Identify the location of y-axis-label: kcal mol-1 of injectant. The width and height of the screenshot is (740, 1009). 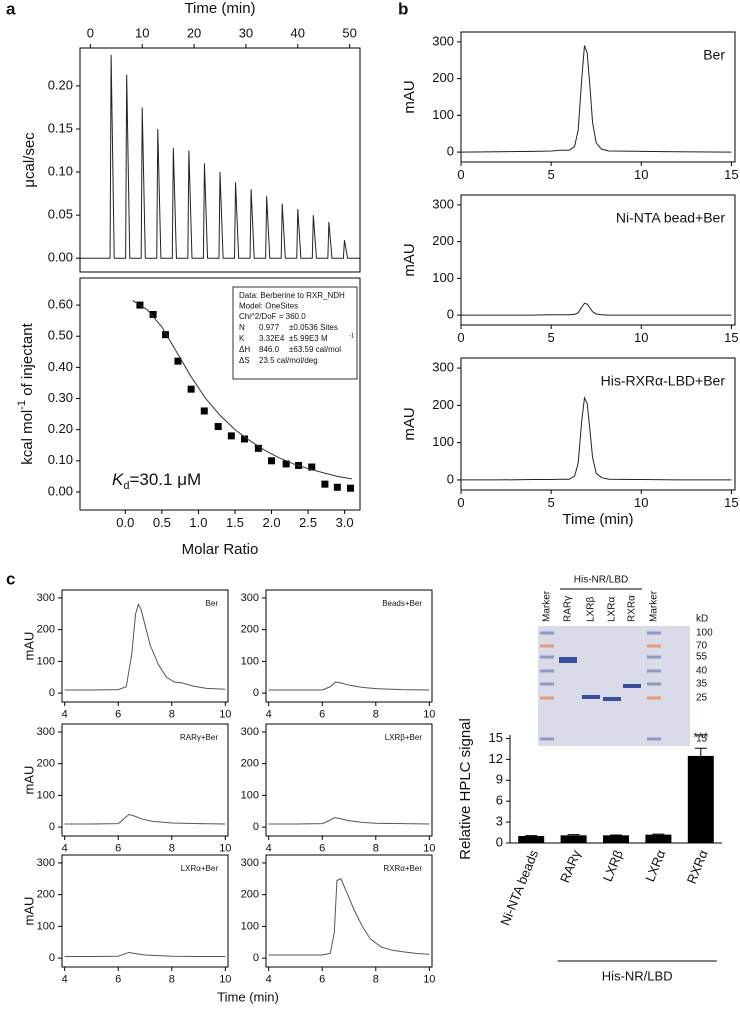
(26, 393).